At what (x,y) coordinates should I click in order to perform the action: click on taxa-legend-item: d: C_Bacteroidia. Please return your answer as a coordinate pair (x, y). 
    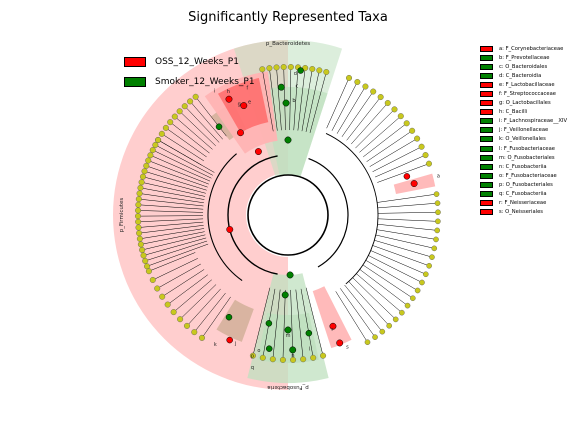
    Looking at the image, I should click on (523, 75).